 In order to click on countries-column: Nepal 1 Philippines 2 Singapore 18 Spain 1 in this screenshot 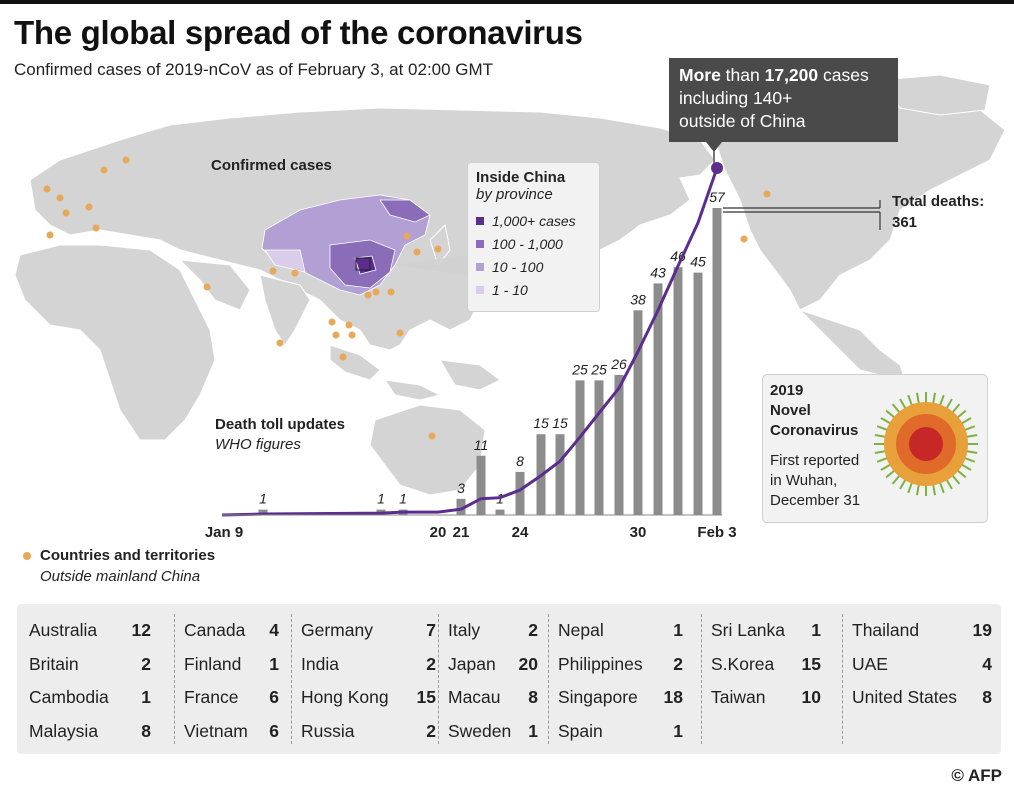, I will do `click(620, 681)`.